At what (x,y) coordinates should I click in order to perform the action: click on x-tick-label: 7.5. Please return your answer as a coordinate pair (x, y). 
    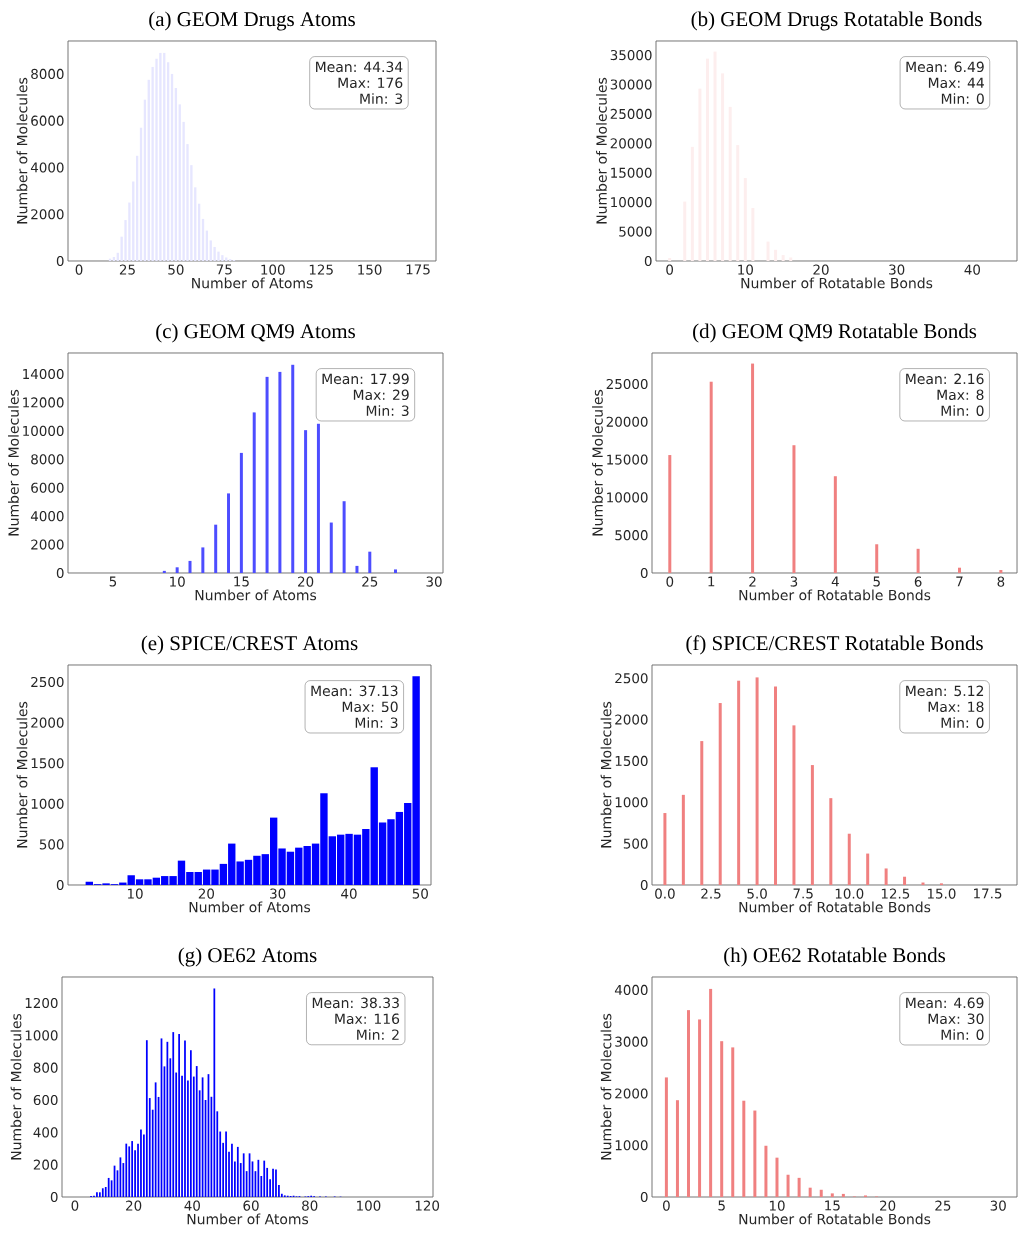
    Looking at the image, I should click on (803, 893).